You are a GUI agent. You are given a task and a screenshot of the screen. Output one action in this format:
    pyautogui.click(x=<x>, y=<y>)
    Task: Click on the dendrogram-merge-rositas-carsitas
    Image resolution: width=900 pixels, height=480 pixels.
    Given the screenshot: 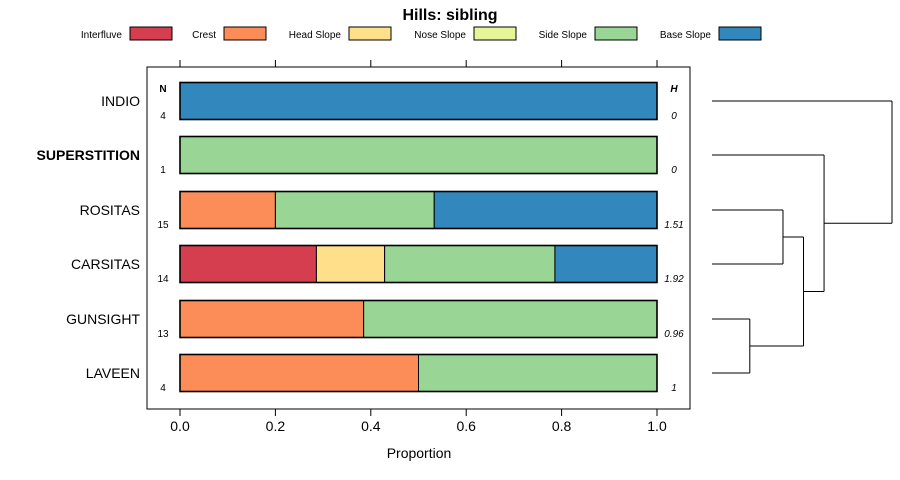 What is the action you would take?
    pyautogui.click(x=748, y=237)
    